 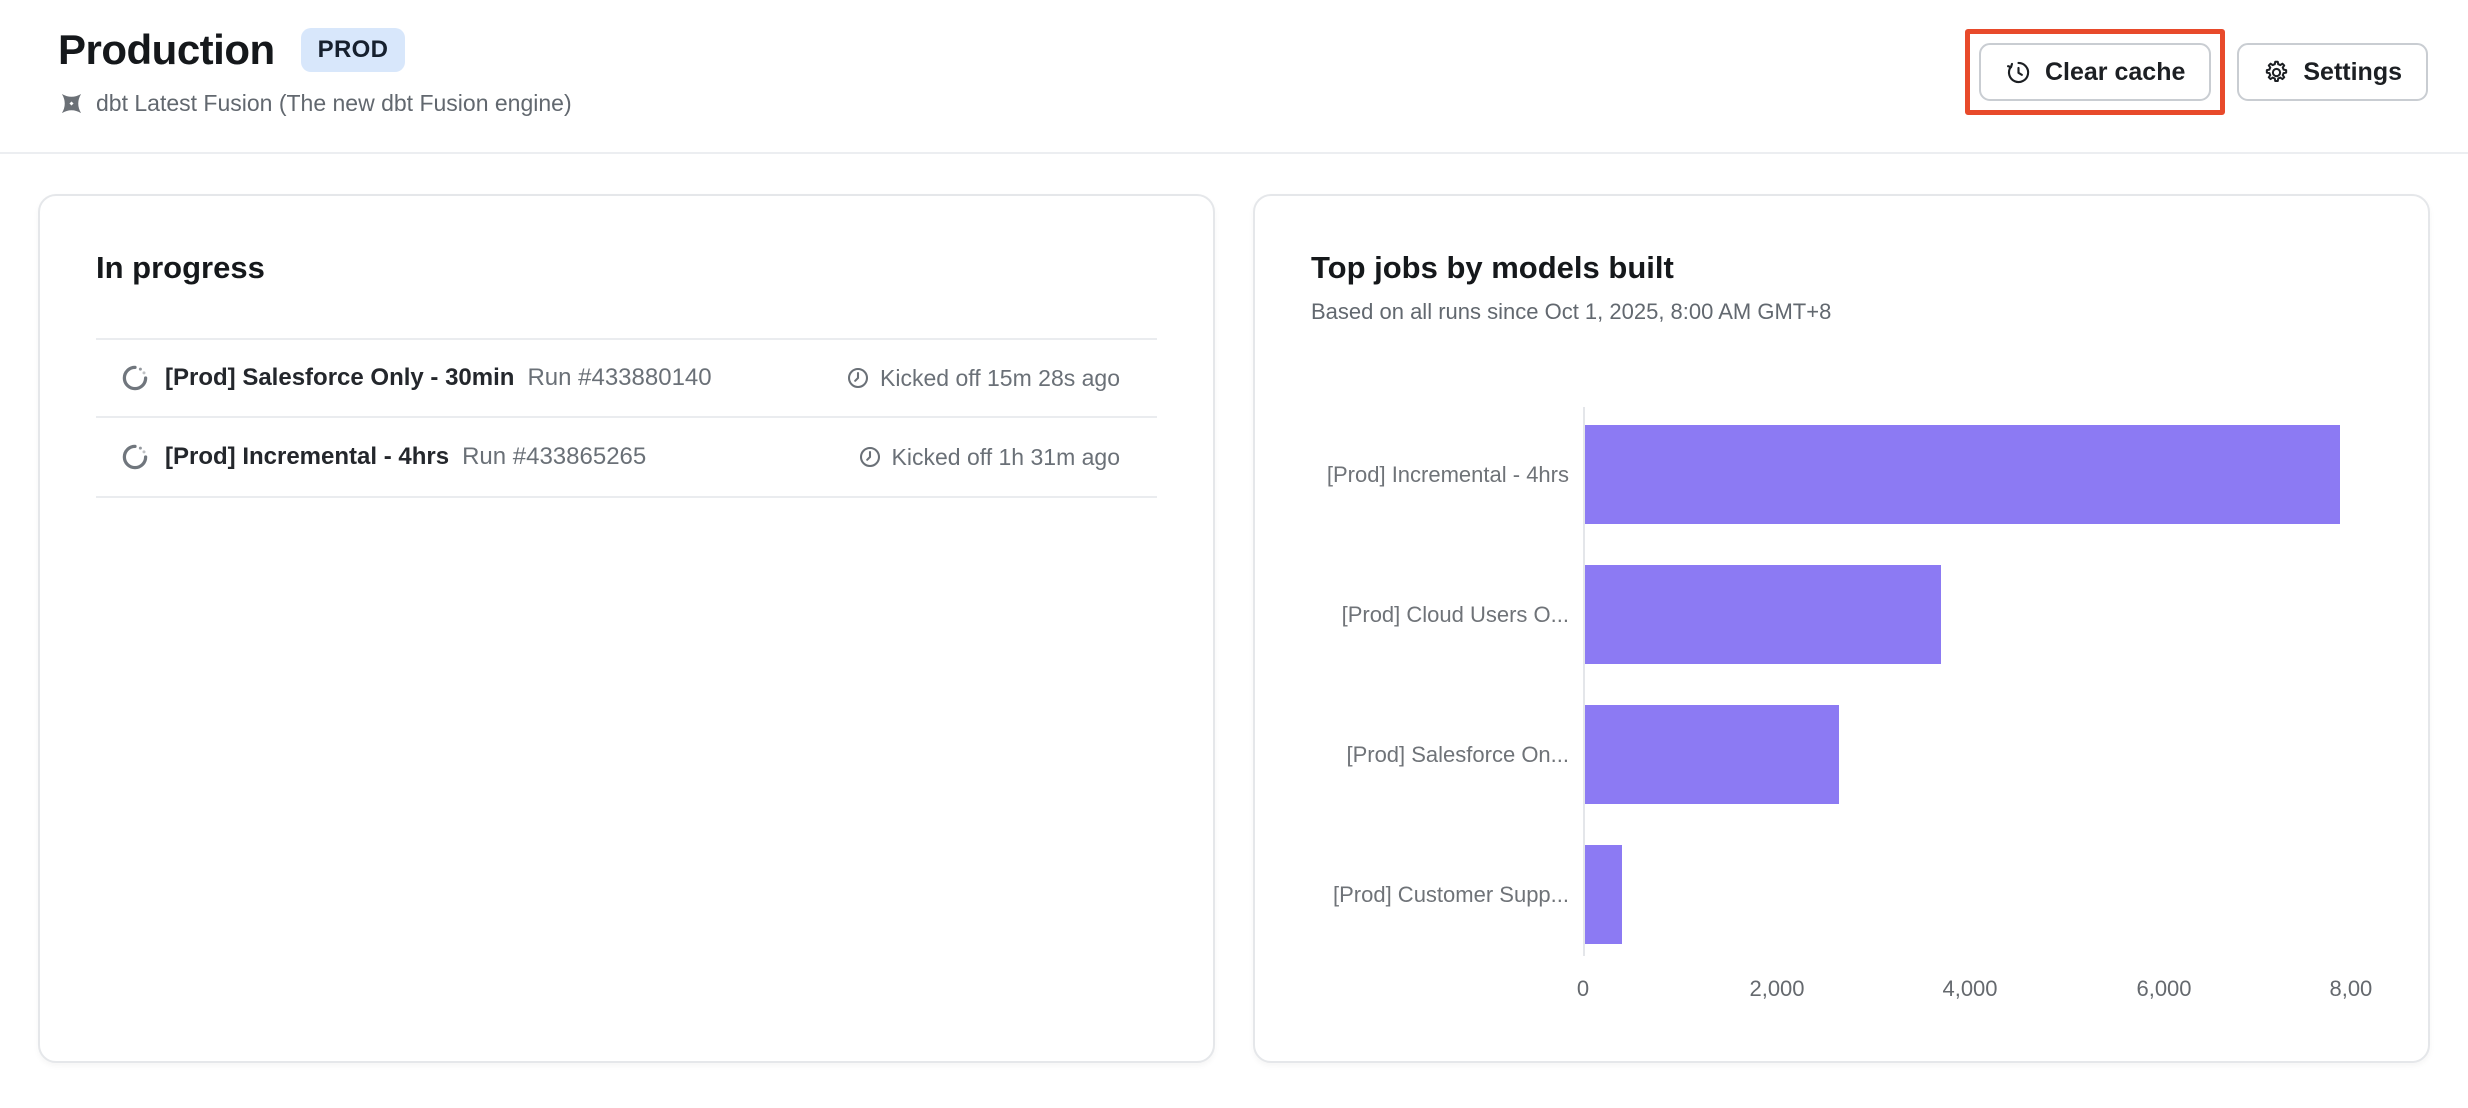 What do you see at coordinates (1777, 988) in the screenshot?
I see `x-tick-label: 2,000` at bounding box center [1777, 988].